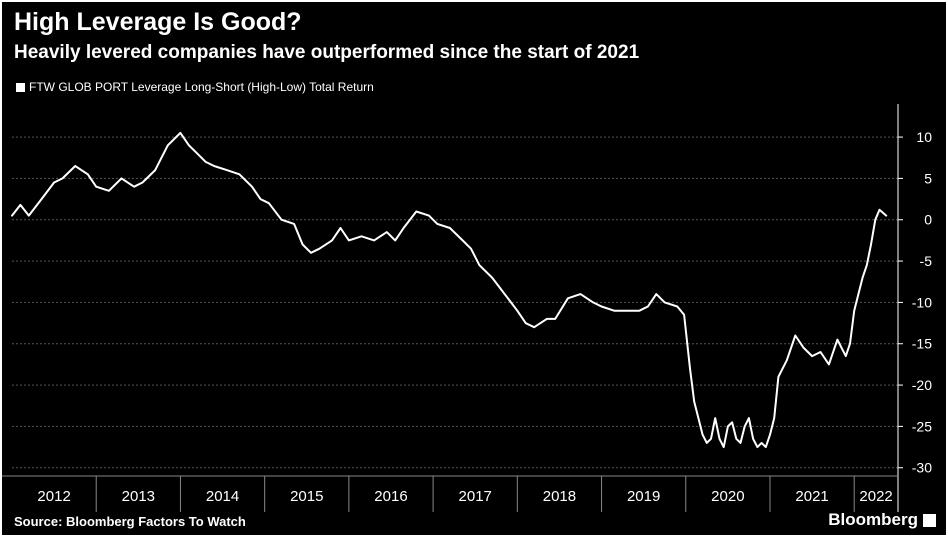 The image size is (948, 537). What do you see at coordinates (928, 220) in the screenshot?
I see `y-tick-label: 0` at bounding box center [928, 220].